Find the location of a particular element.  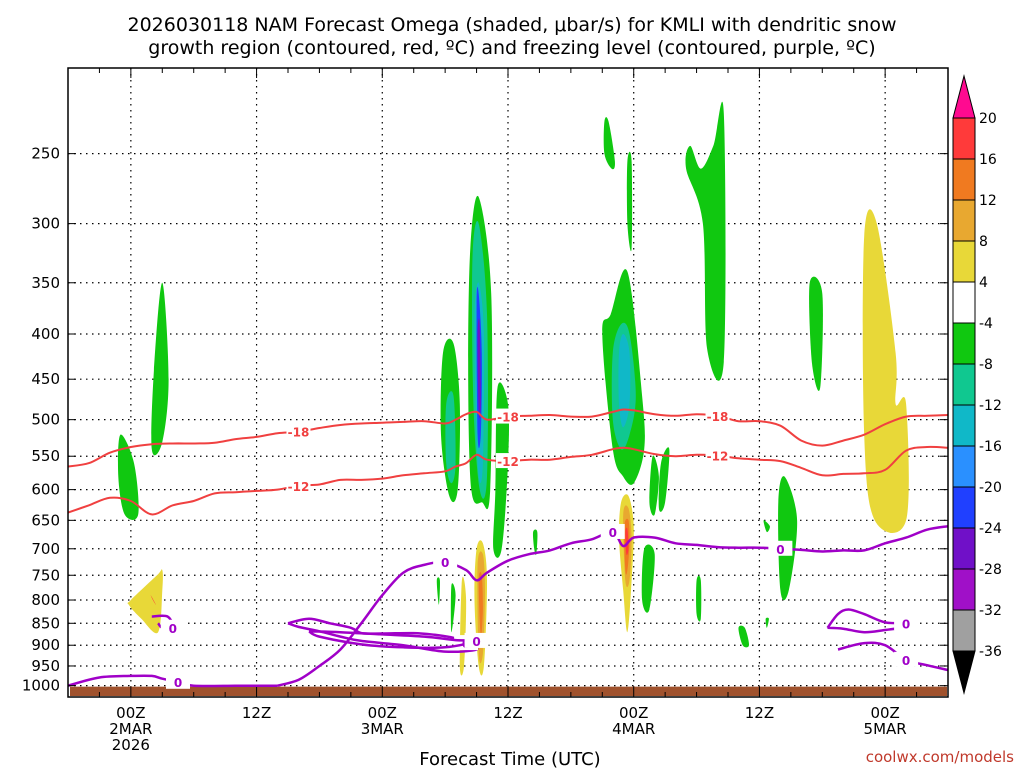

colorbar-label: 16 is located at coordinates (988, 160).